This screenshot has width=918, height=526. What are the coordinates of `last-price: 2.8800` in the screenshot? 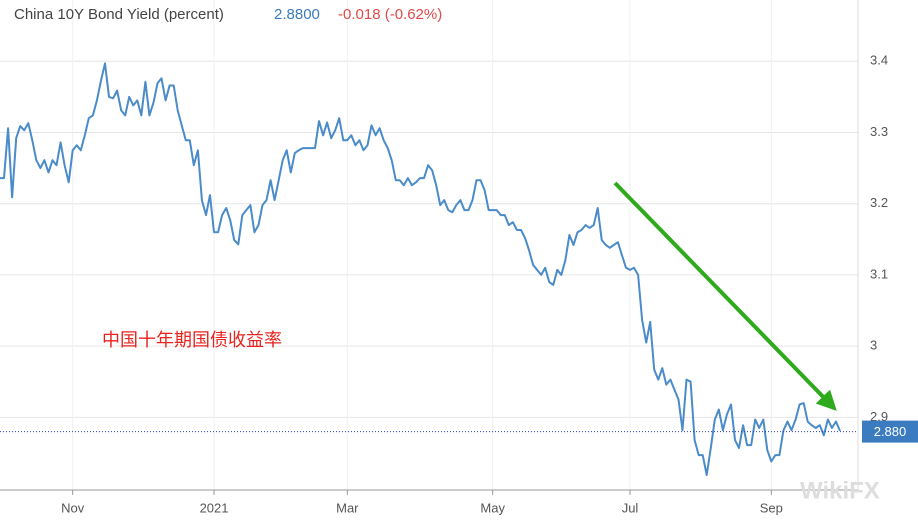 It's located at (297, 14).